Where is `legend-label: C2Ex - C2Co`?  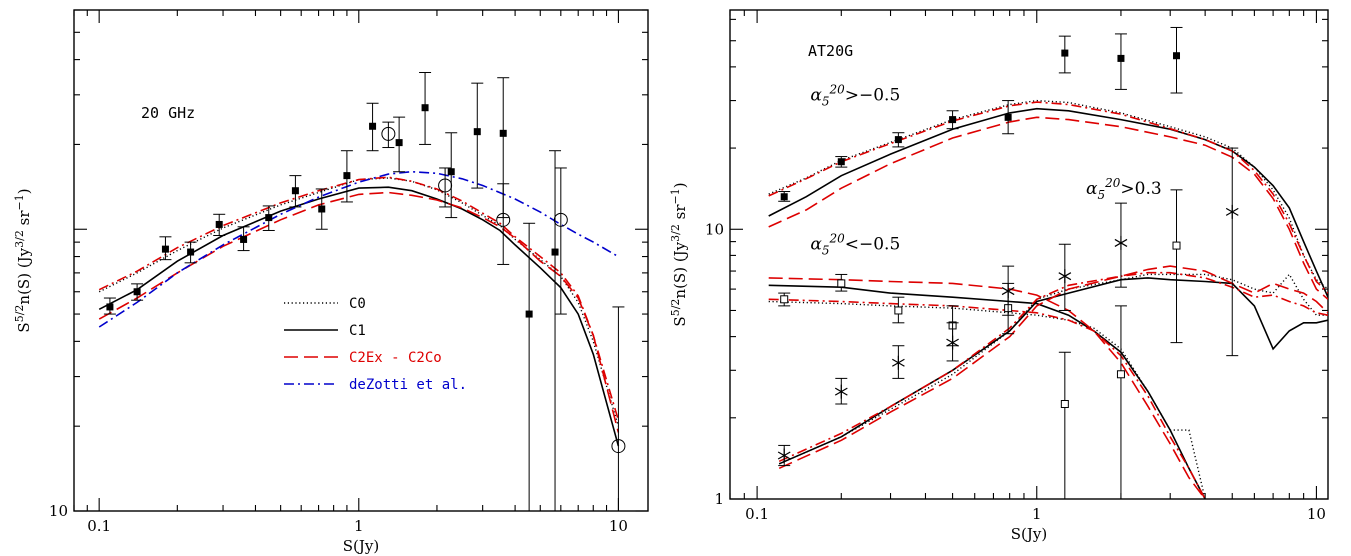
legend-label: C2Ex - C2Co is located at coordinates (395, 358).